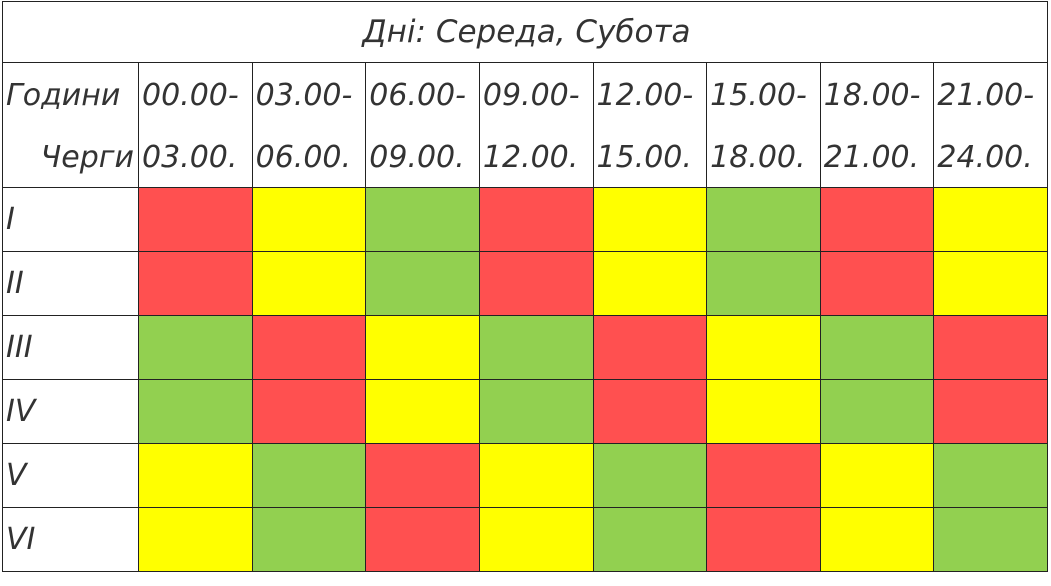 This screenshot has height=586, width=1051. Describe the element at coordinates (763, 157) in the screenshot. I see `hour-end: 18.00.` at that location.